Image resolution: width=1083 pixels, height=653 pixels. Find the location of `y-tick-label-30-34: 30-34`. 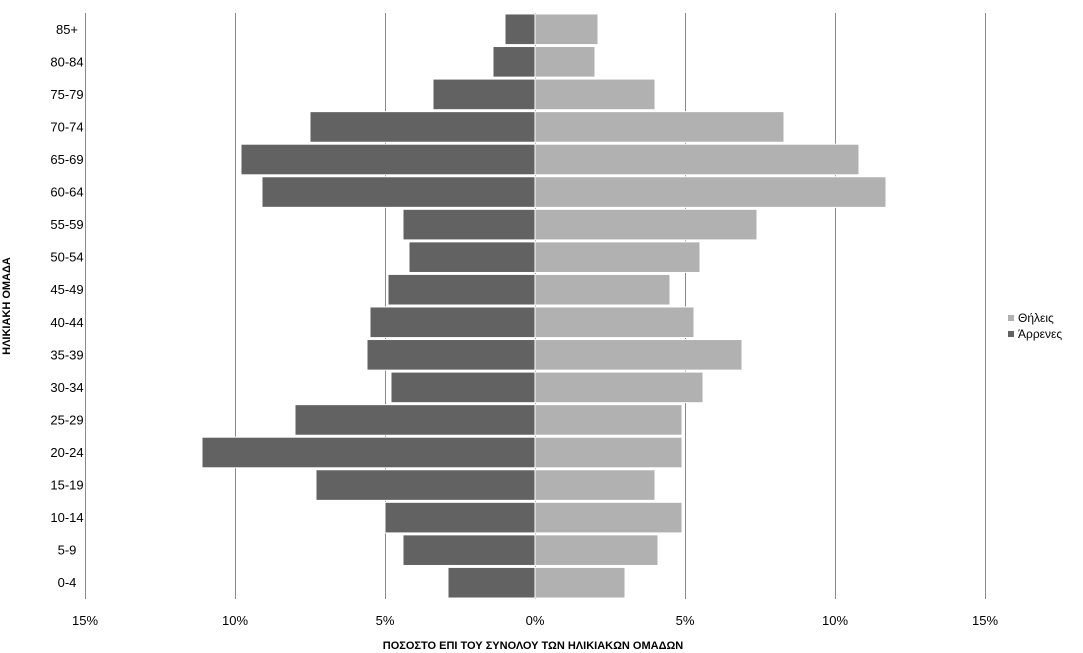

y-tick-label-30-34: 30-34 is located at coordinates (66, 387).